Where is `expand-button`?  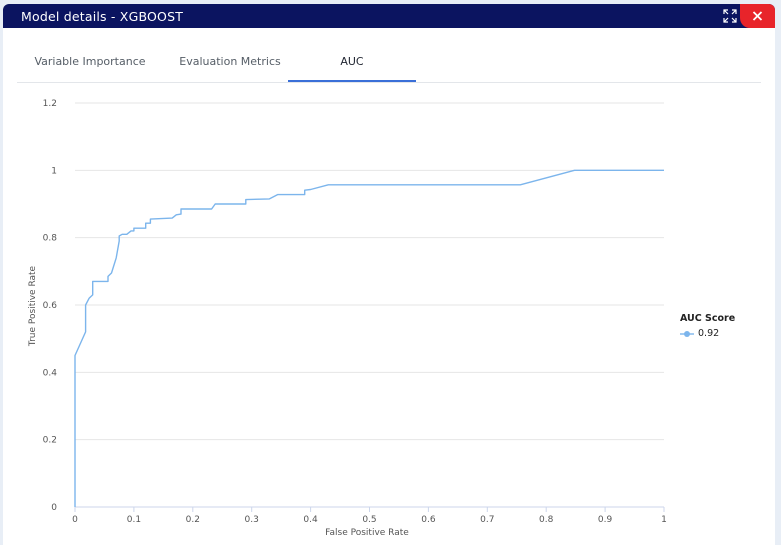 expand-button is located at coordinates (730, 16).